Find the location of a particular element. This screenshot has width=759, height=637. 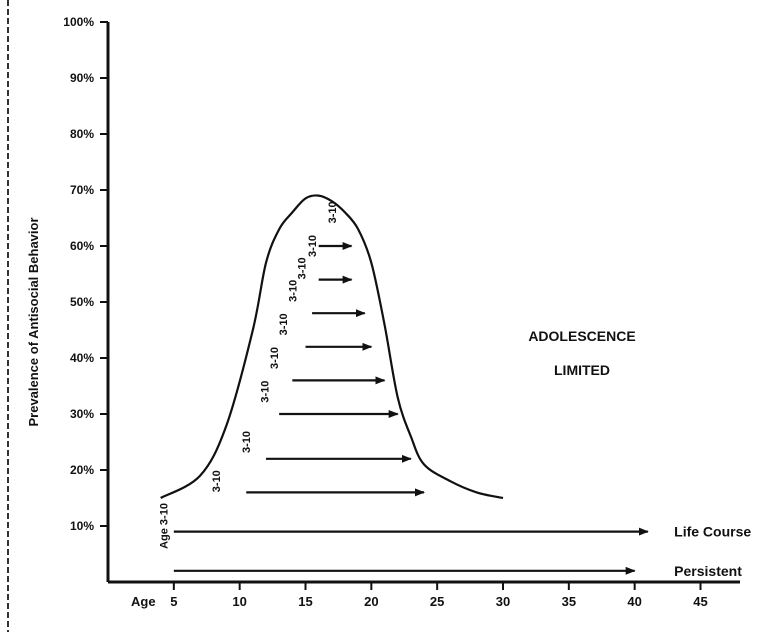

x-tick-label: 40 is located at coordinates (634, 601).